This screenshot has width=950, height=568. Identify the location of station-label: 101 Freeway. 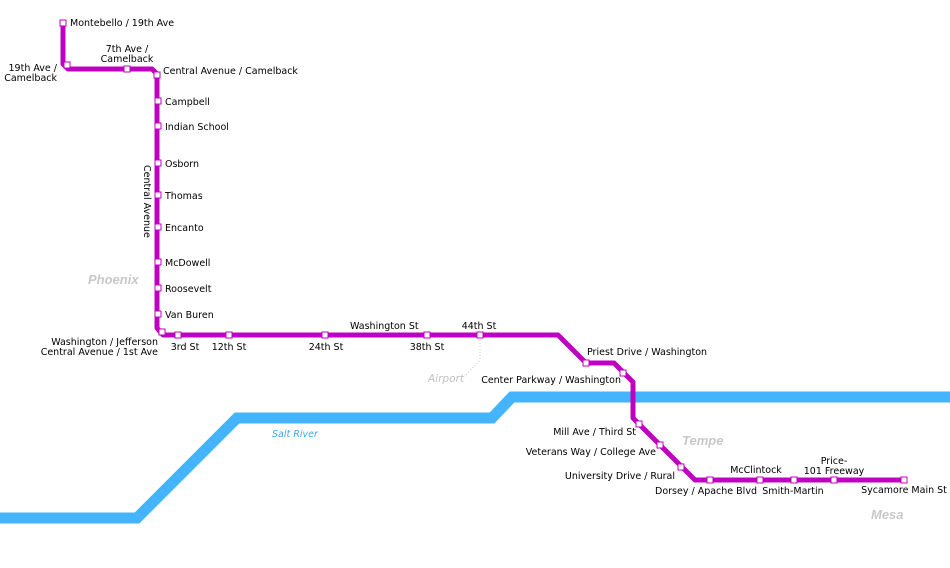
(834, 471).